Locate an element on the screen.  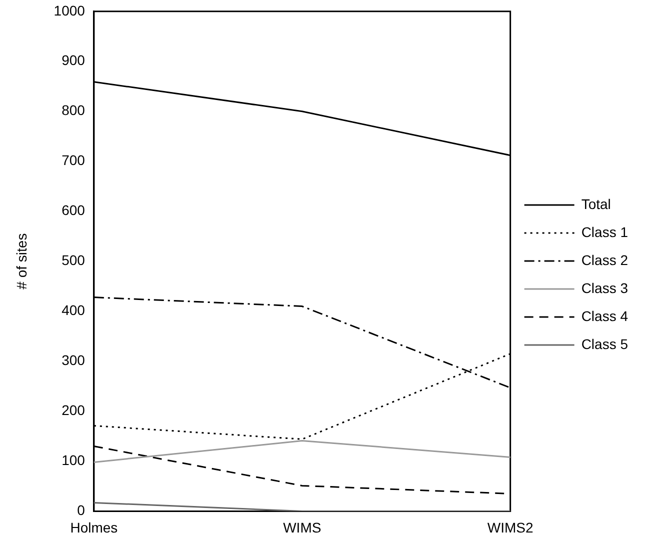
legend-label: Class 5 is located at coordinates (604, 344).